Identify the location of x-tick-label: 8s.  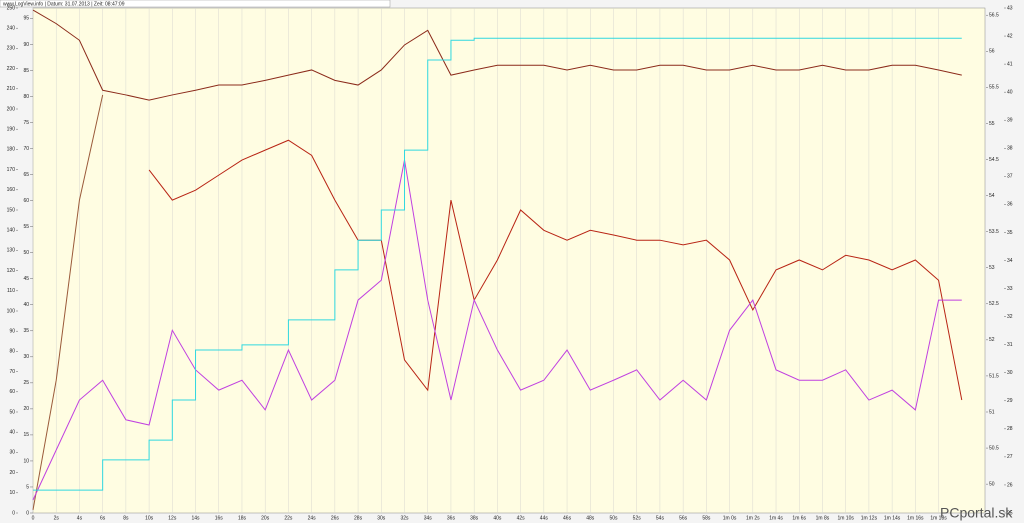
(126, 518).